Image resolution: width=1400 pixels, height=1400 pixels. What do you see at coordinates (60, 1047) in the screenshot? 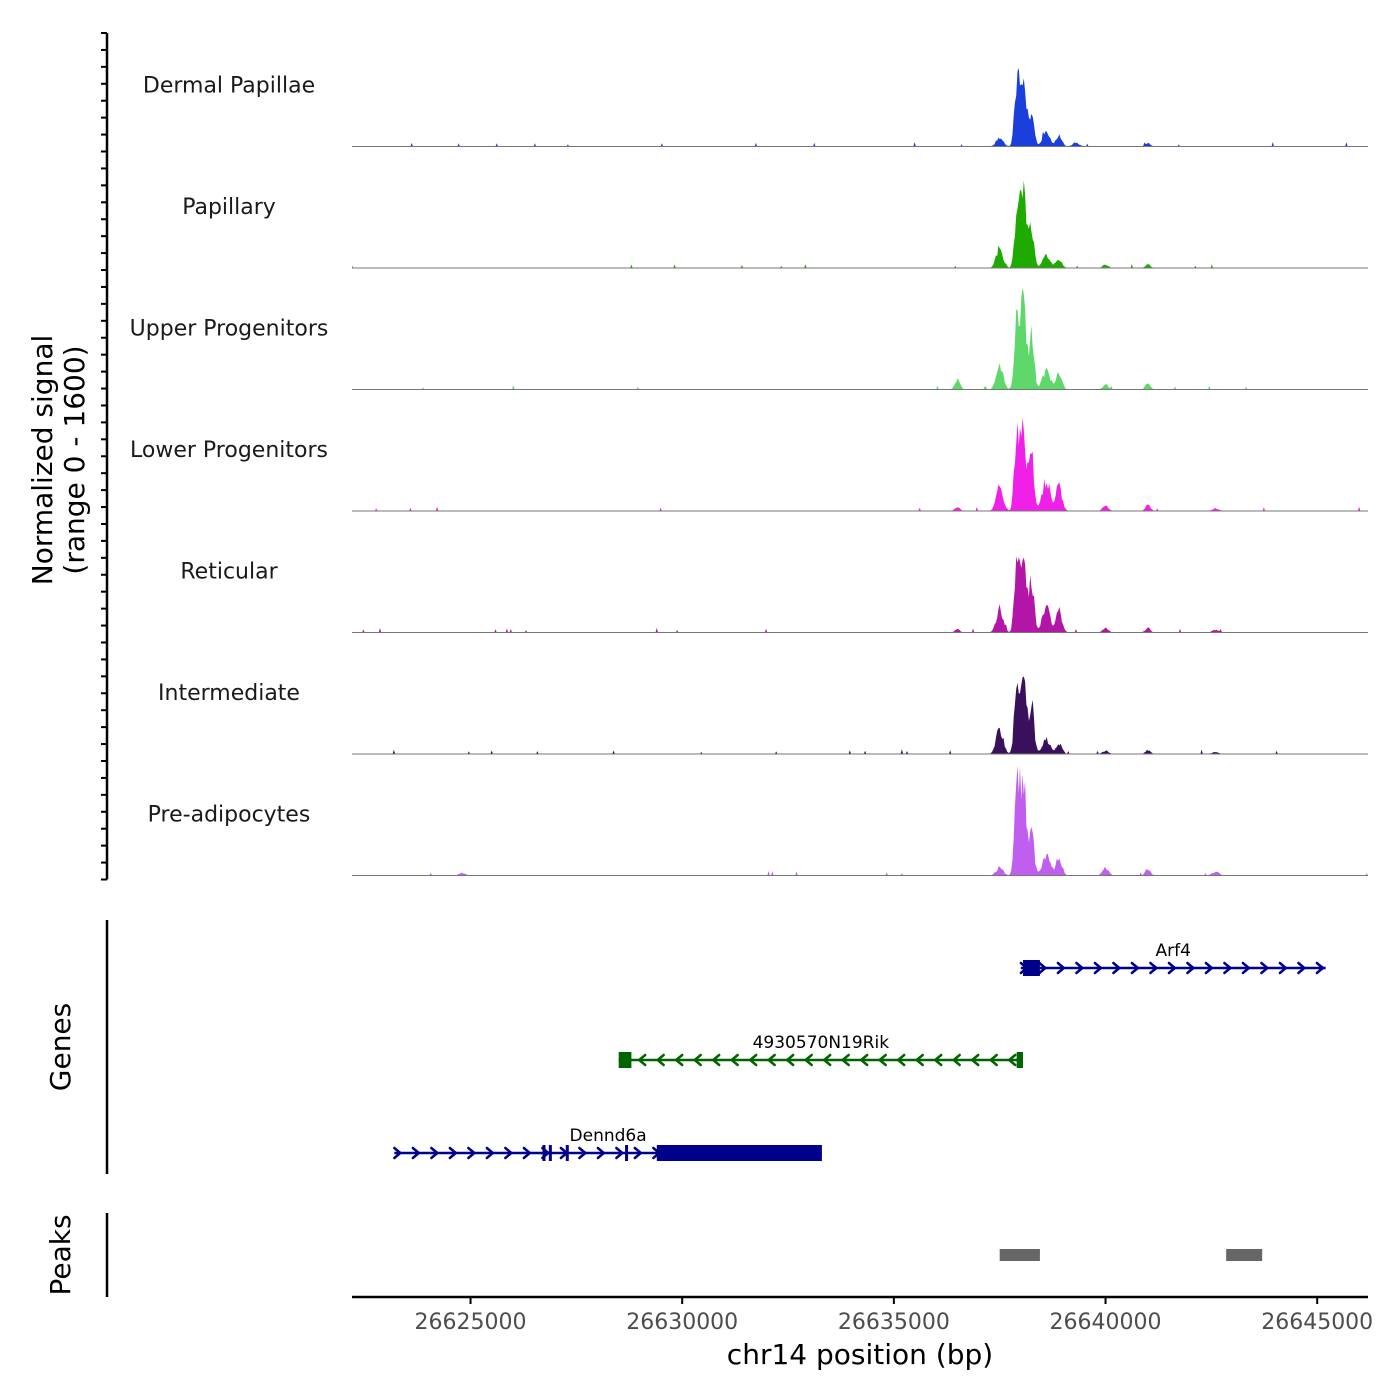
I see `genes-track-title: Genes` at bounding box center [60, 1047].